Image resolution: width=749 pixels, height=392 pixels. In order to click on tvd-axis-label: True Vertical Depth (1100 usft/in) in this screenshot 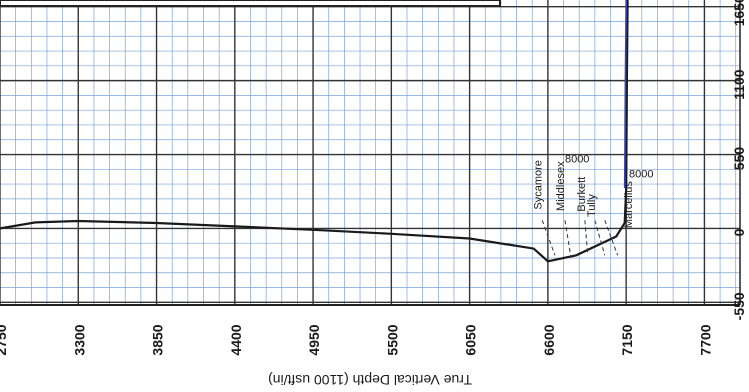, I will do `click(370, 380)`.